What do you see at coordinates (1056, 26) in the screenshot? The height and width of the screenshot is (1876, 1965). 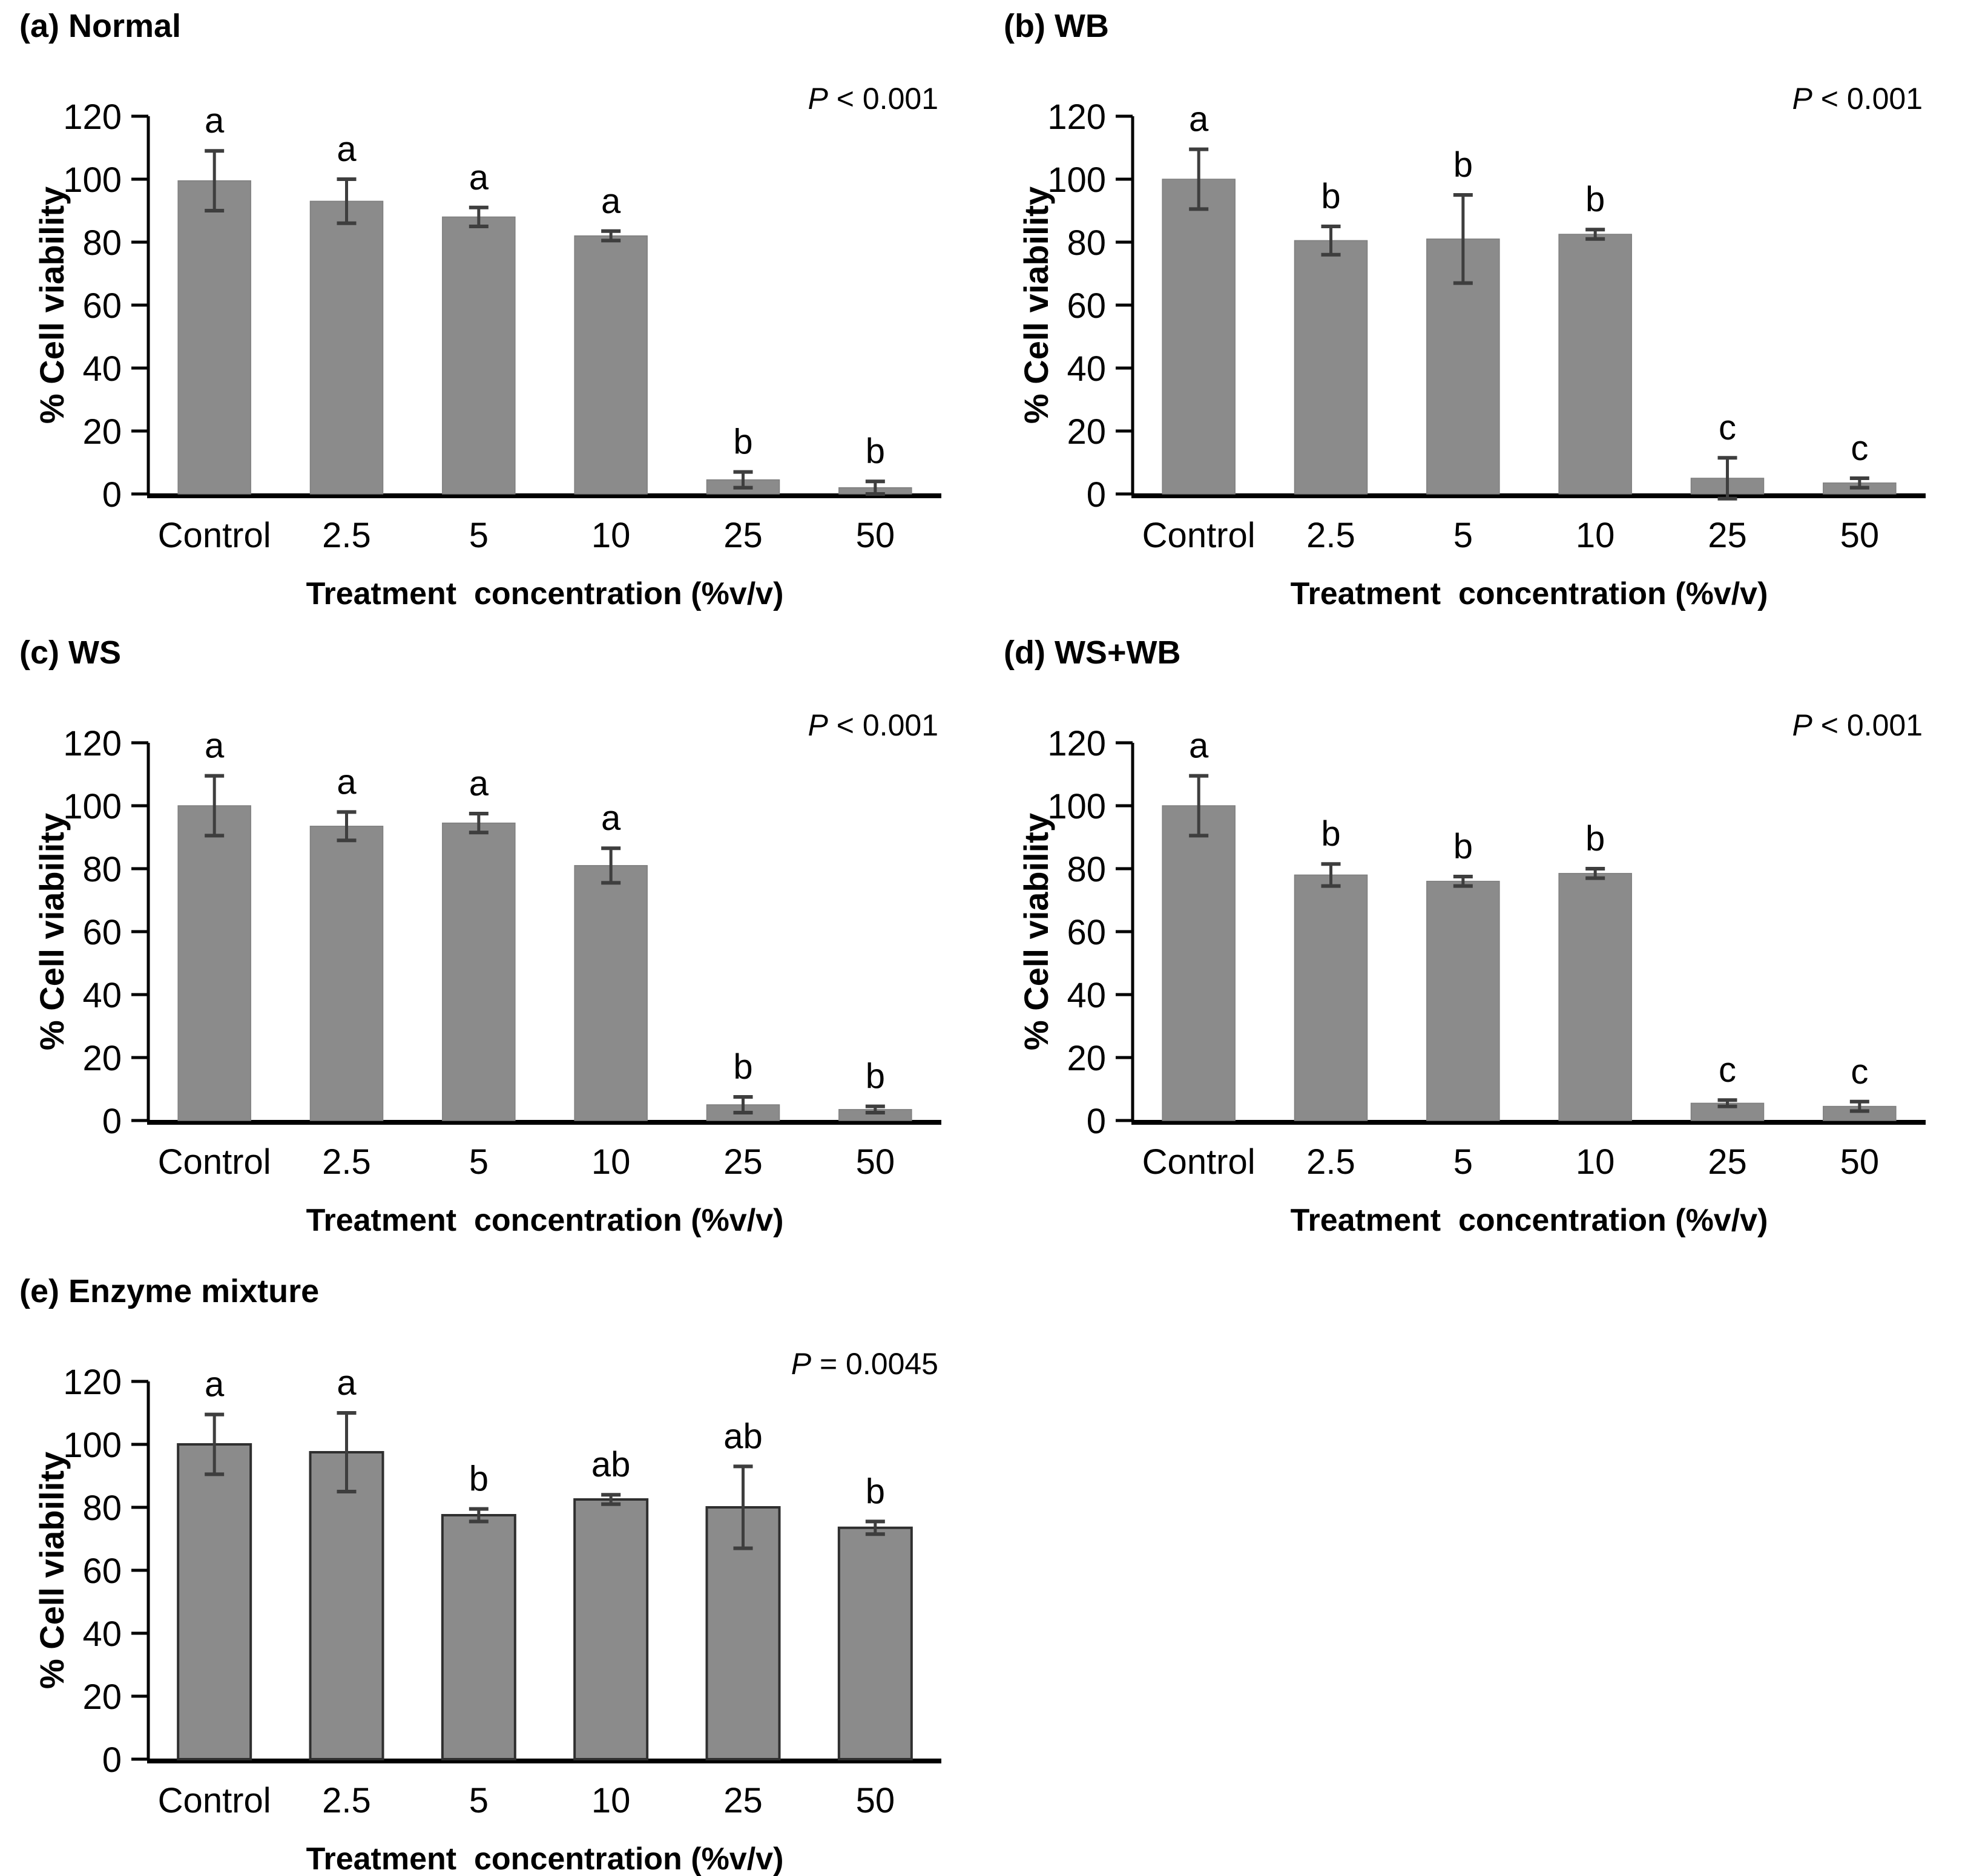 I see `chart-title-b: (b) WB` at bounding box center [1056, 26].